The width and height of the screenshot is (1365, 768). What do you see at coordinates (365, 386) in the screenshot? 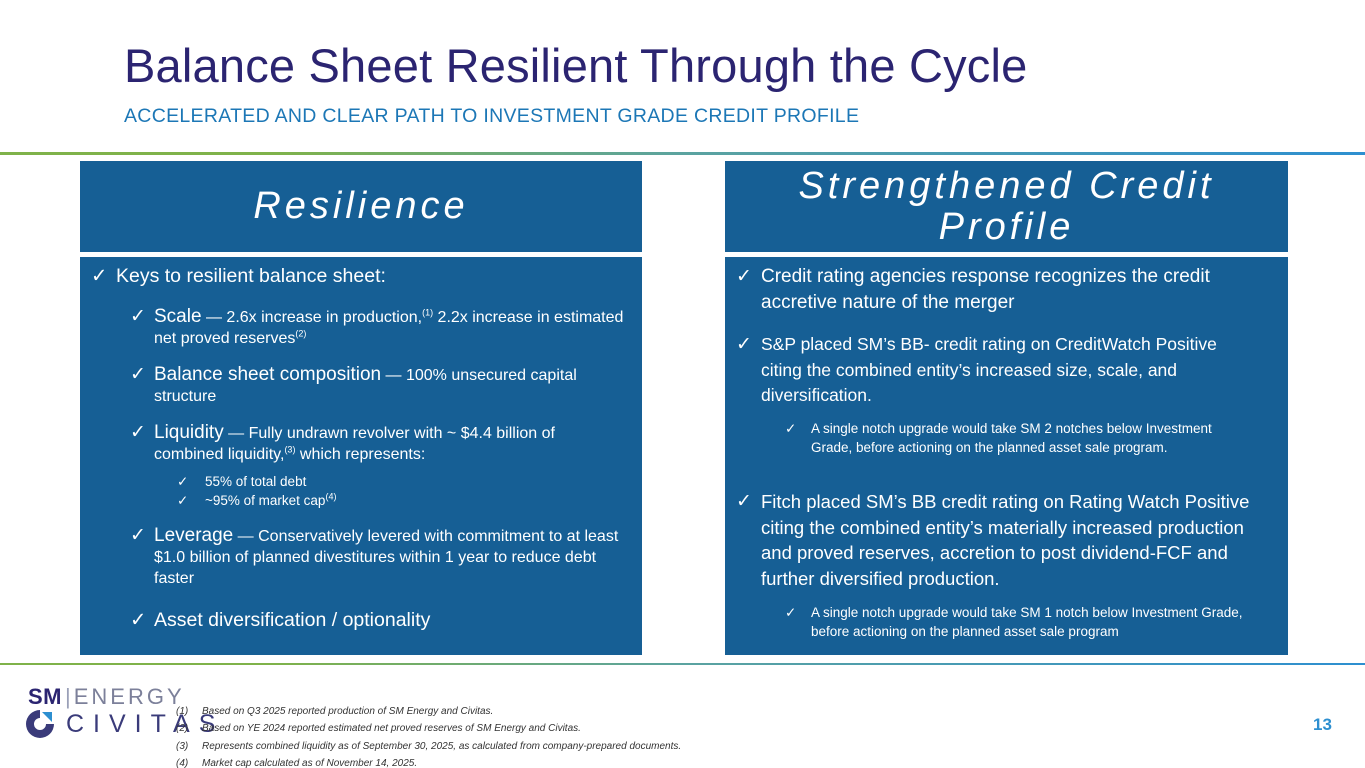
I see `composition-body: — 100% unsecured capital structure` at bounding box center [365, 386].